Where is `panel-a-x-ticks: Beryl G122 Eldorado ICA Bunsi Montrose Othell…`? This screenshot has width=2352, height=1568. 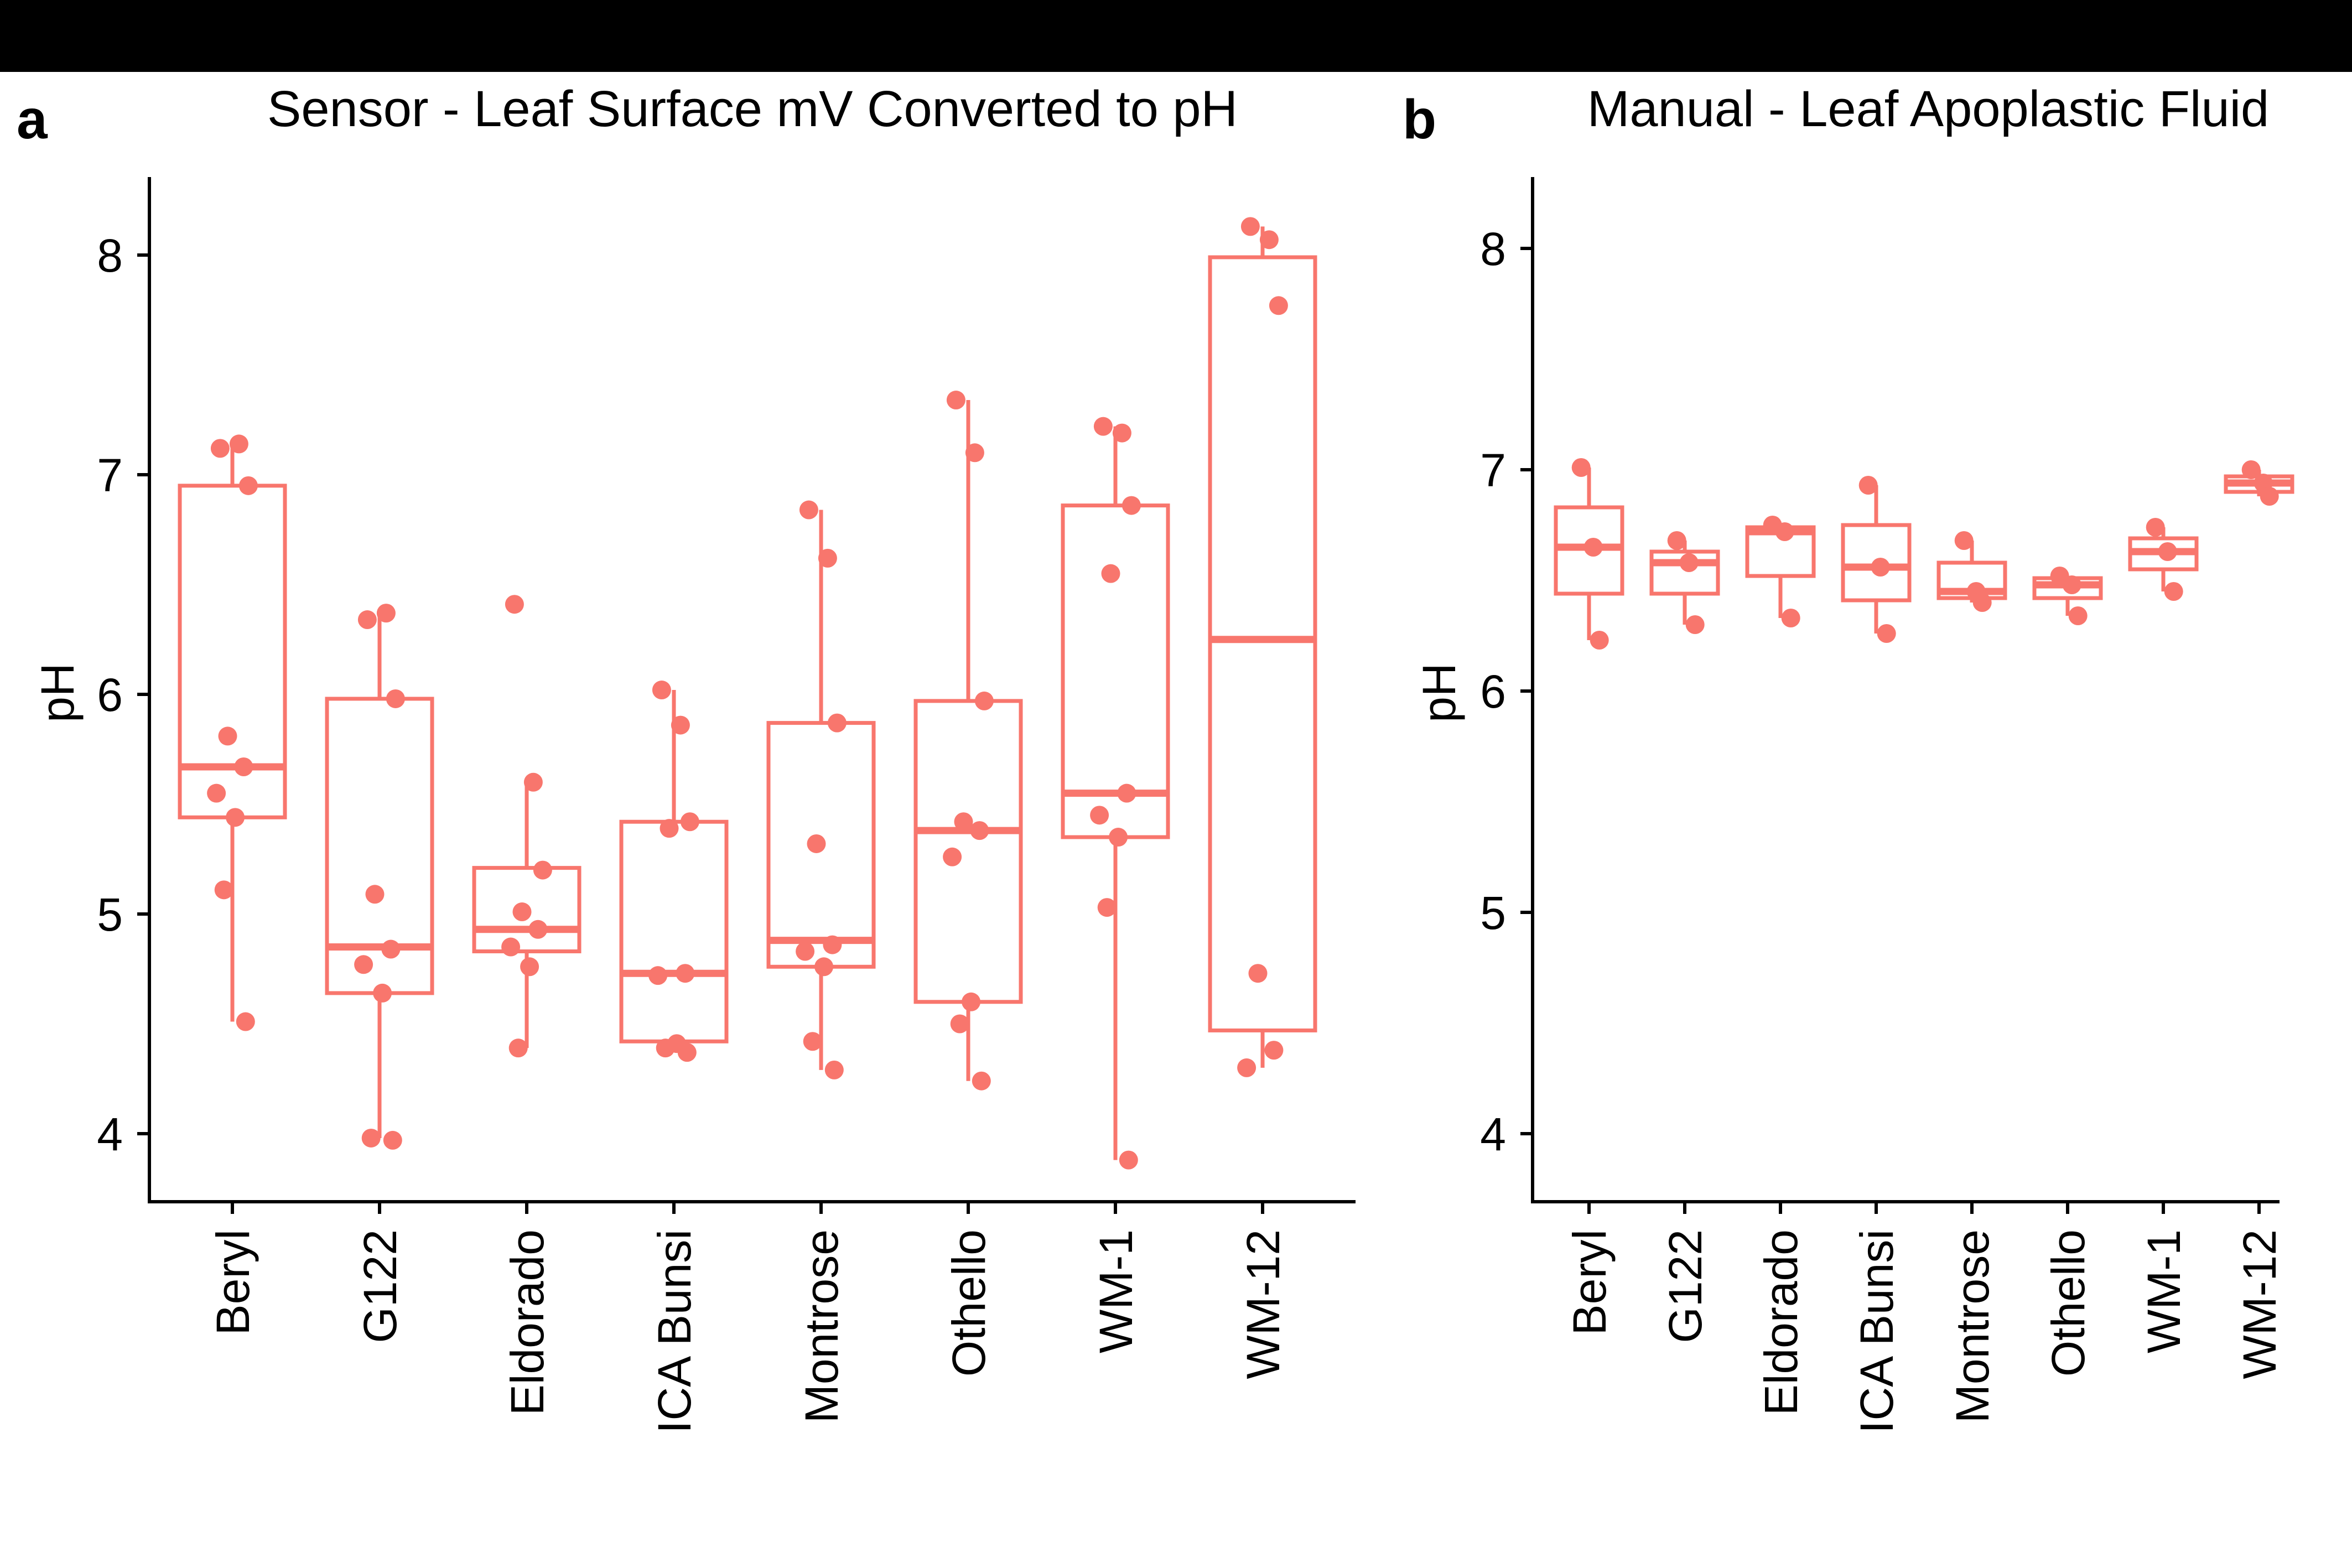
panel-a-x-ticks: Beryl G122 Eldorado ICA Bunsi Montrose Othell… is located at coordinates (748, 1318).